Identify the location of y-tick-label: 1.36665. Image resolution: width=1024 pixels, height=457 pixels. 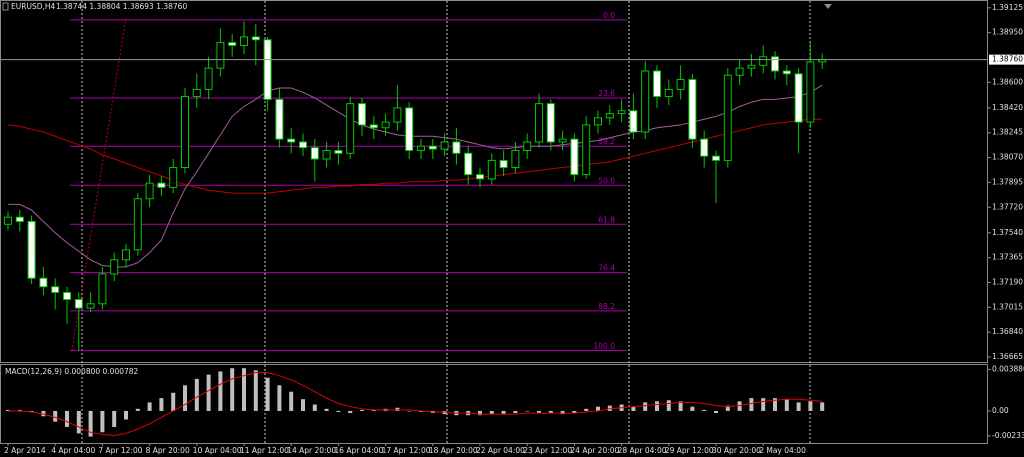
(1007, 356).